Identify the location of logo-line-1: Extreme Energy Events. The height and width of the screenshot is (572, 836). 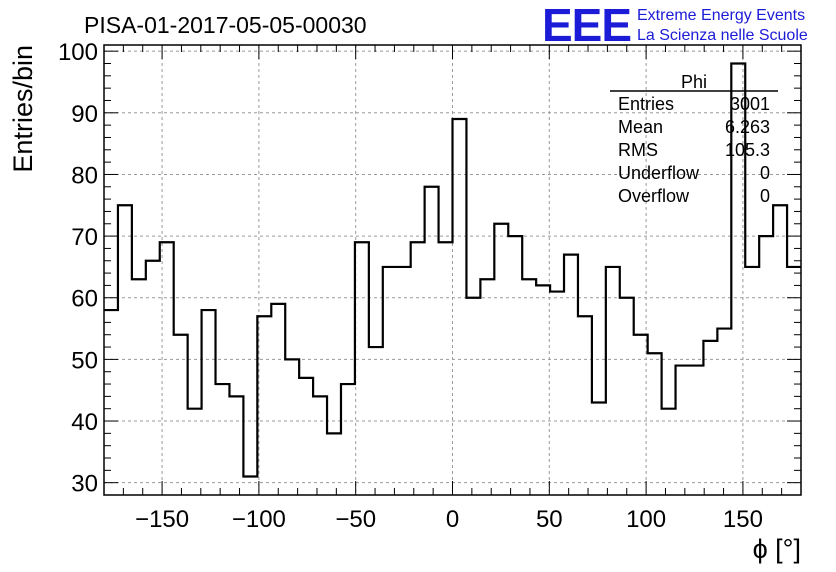
(721, 15).